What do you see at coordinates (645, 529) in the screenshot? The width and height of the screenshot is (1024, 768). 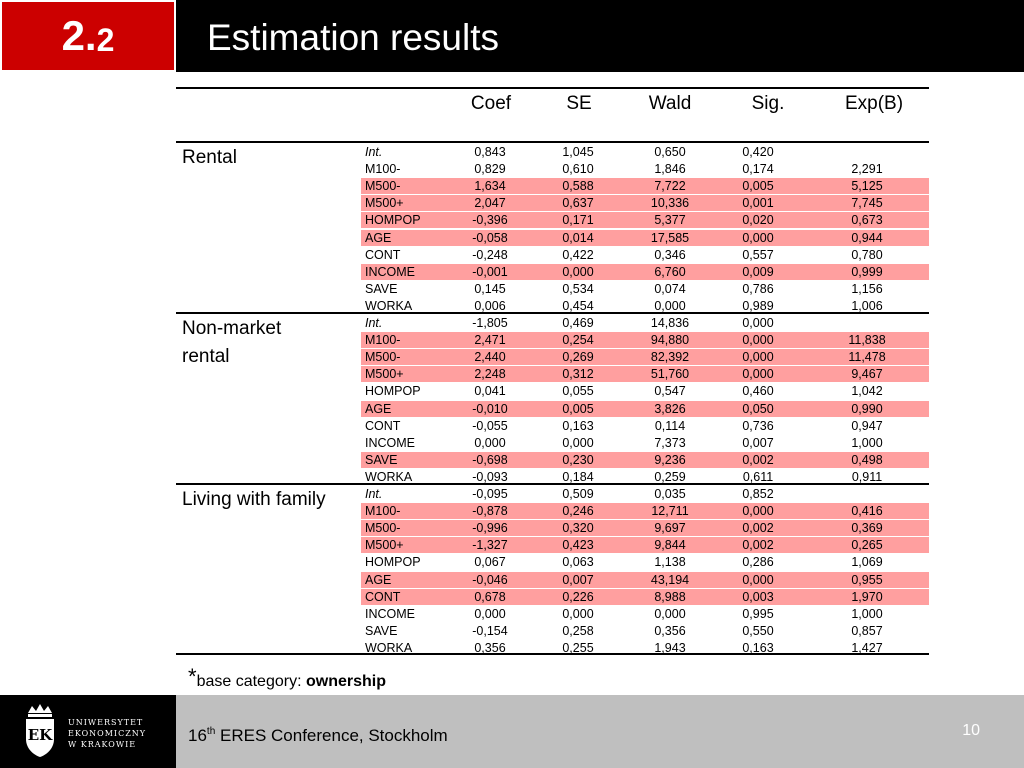 I see `table-row: M500- -0,996 0,320 9,697 0,002 0,369` at bounding box center [645, 529].